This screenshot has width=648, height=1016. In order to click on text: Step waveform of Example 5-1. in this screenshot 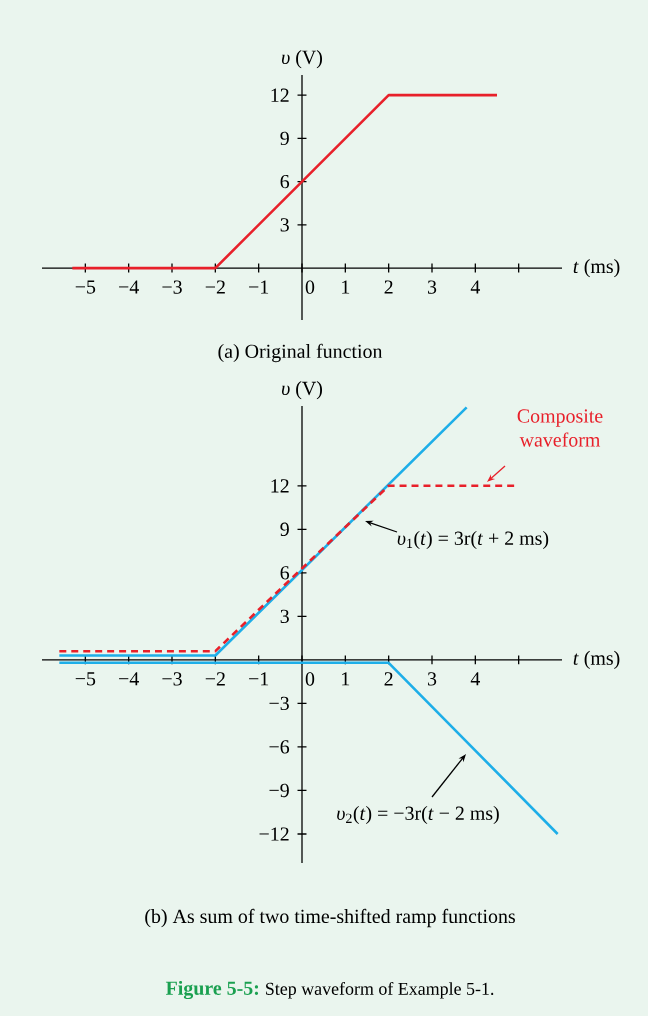, I will do `click(380, 990)`.